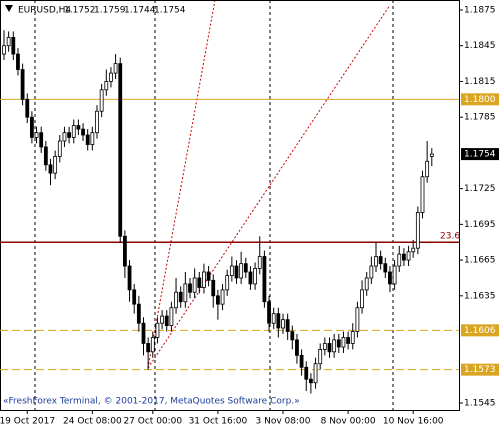 The height and width of the screenshot is (430, 500). Describe the element at coordinates (480, 225) in the screenshot. I see `y-tick-label: 1.1695` at that location.